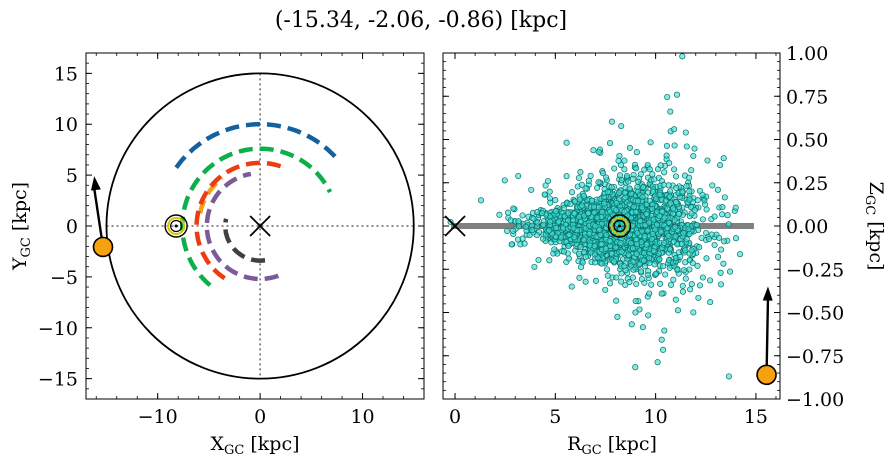 The width and height of the screenshot is (887, 464). Describe the element at coordinates (58, 380) in the screenshot. I see `y-tick-label: −15` at that location.